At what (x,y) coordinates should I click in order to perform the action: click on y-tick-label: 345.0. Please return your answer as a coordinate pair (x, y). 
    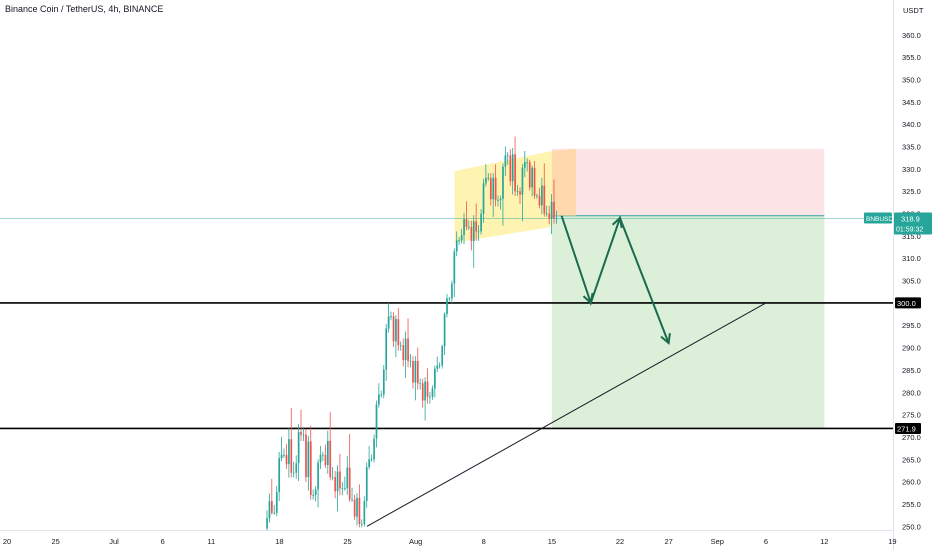
    Looking at the image, I should click on (911, 102).